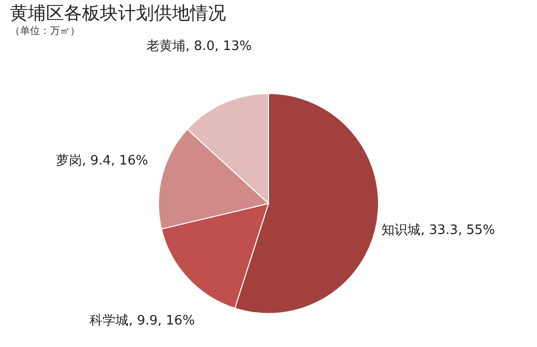  What do you see at coordinates (118, 13) in the screenshot?
I see `chart-title: 黄埔区各板块计划供地情况` at bounding box center [118, 13].